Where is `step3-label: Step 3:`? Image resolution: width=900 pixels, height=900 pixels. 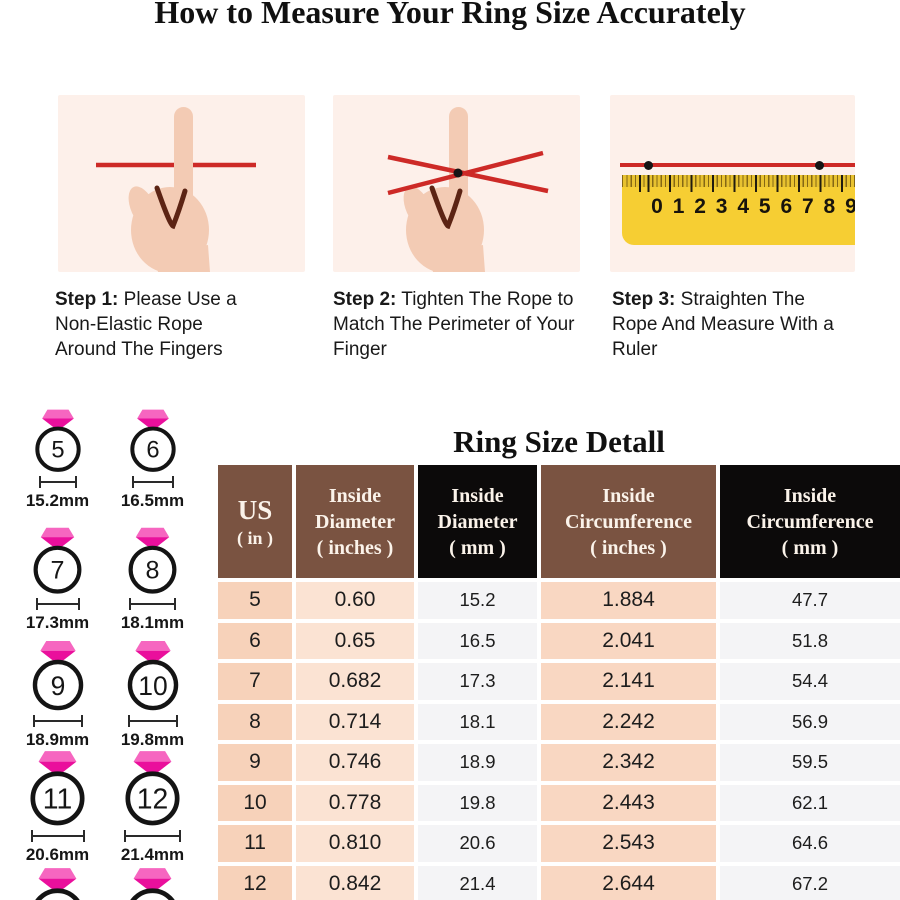
step3-label: Step 3: is located at coordinates (644, 299).